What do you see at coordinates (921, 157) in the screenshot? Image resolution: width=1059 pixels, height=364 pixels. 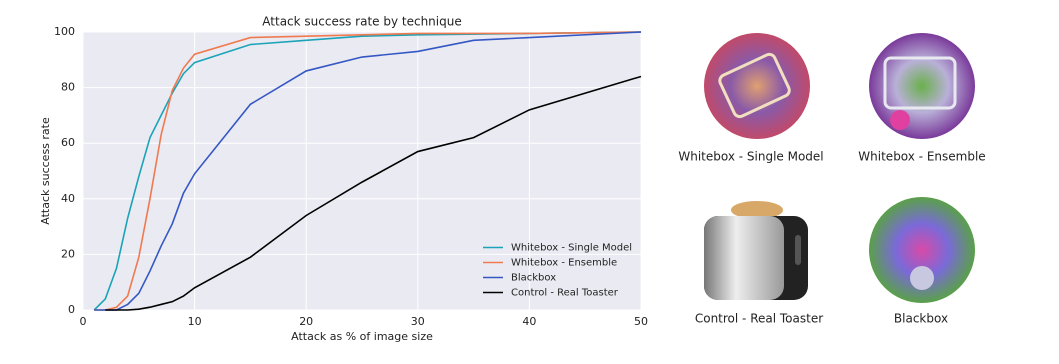 I see `image-caption: Whitebox - Ensemble` at bounding box center [921, 157].